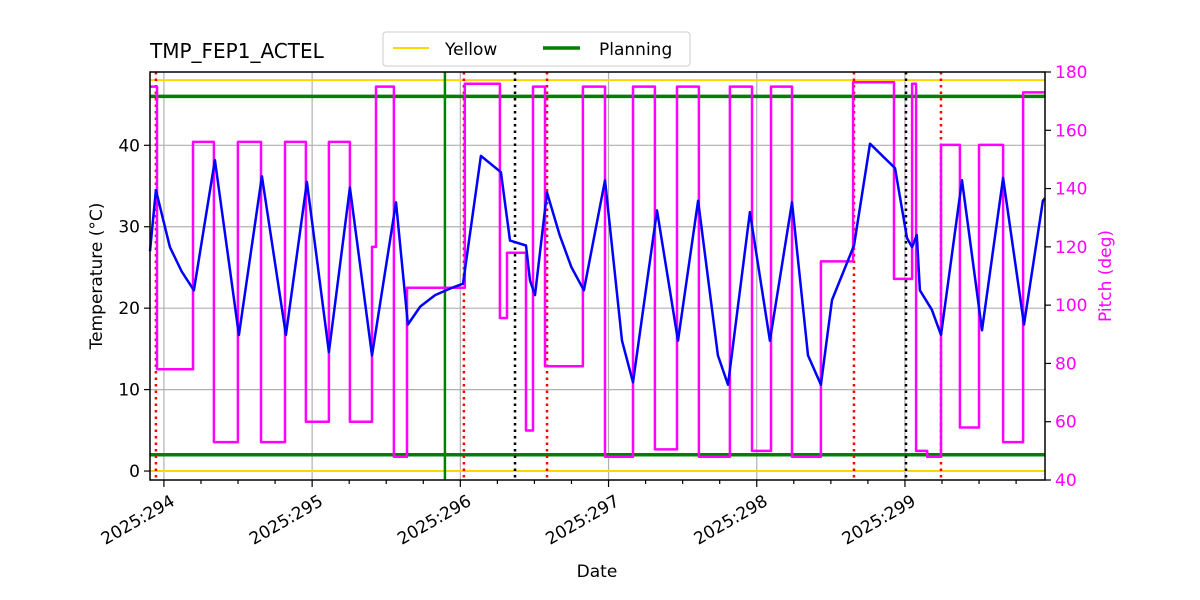  I want to click on y-tick-label: 30, so click(129, 228).